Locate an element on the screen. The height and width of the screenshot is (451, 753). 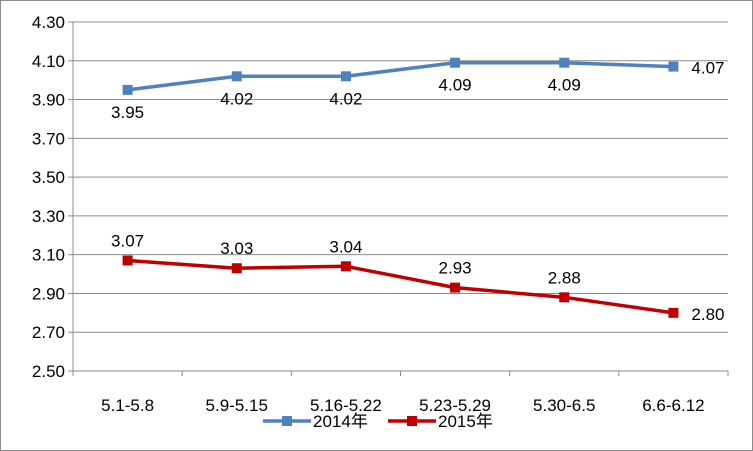
y-tick-label: 2.70 is located at coordinates (48, 332).